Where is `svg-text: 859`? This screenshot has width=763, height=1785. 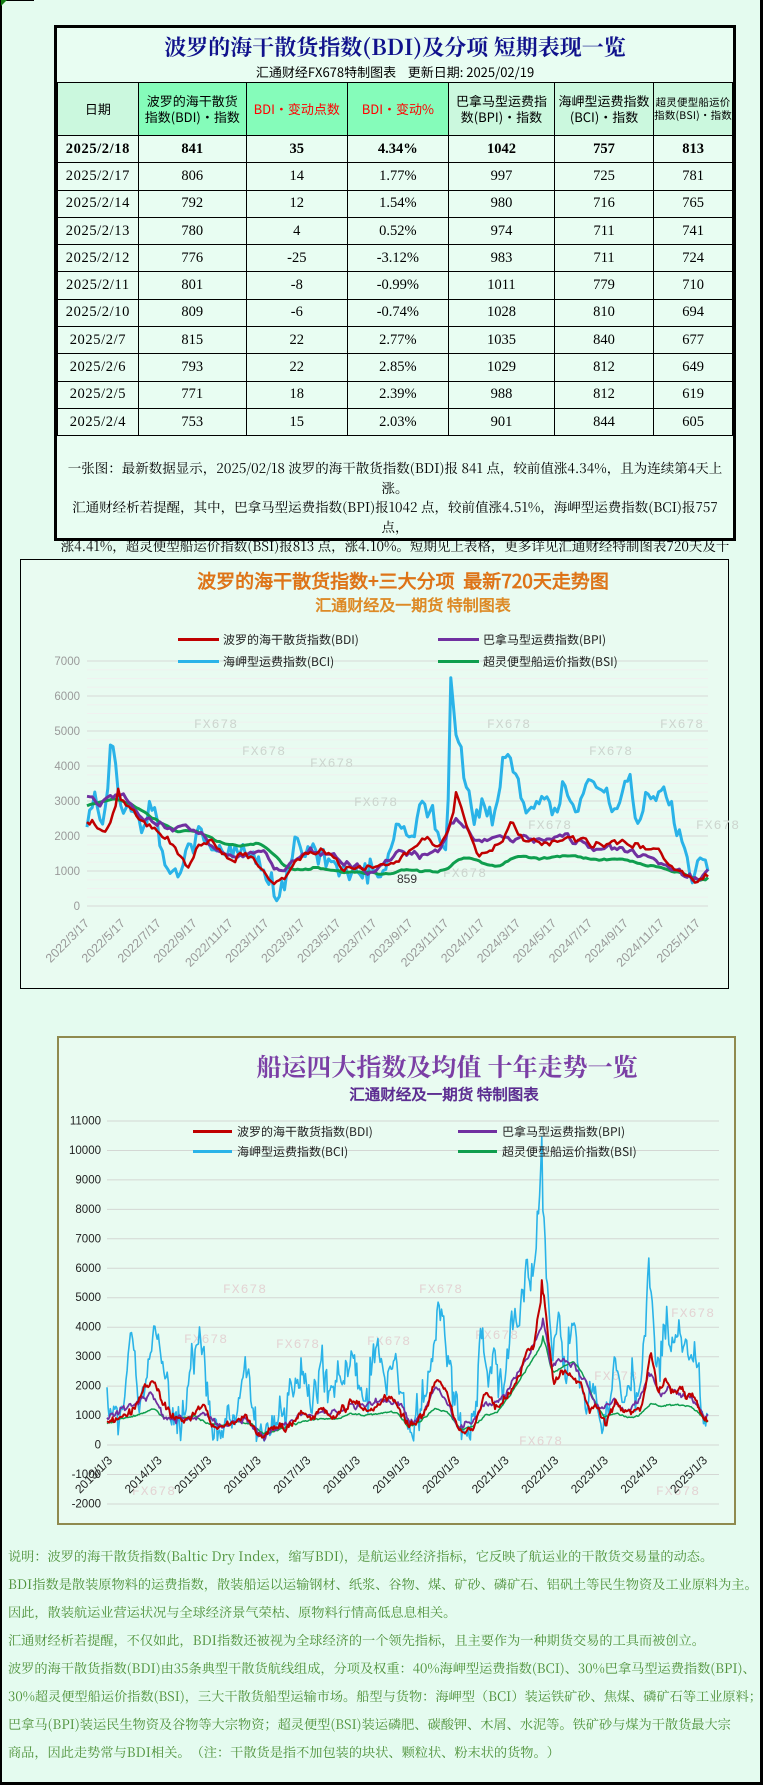
svg-text: 859 is located at coordinates (407, 879).